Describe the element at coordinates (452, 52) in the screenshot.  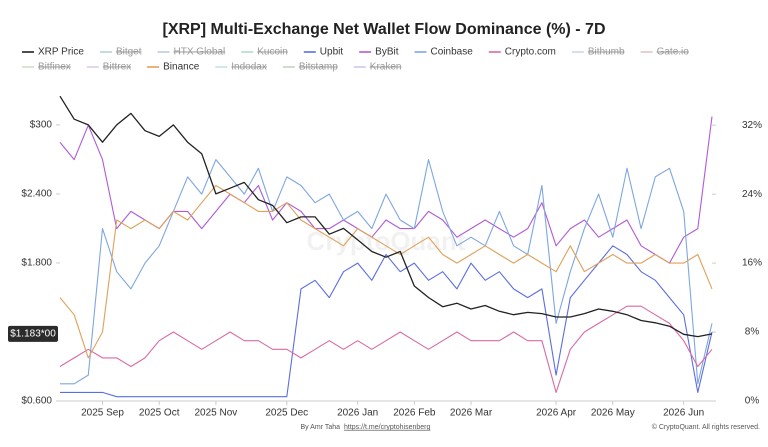
I see `legend-label: Coinbase` at that location.